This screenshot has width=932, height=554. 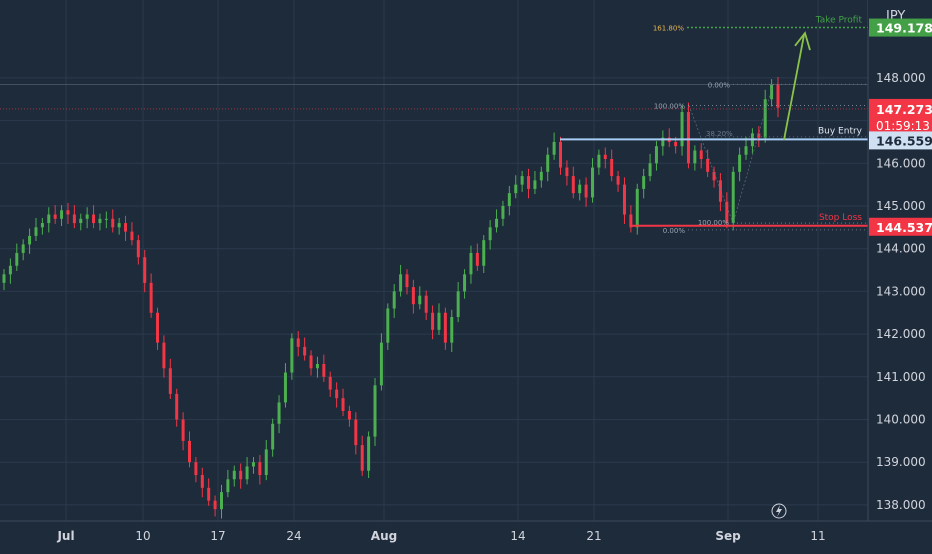 I want to click on stop-loss-price-badge: 144.537, so click(x=904, y=227).